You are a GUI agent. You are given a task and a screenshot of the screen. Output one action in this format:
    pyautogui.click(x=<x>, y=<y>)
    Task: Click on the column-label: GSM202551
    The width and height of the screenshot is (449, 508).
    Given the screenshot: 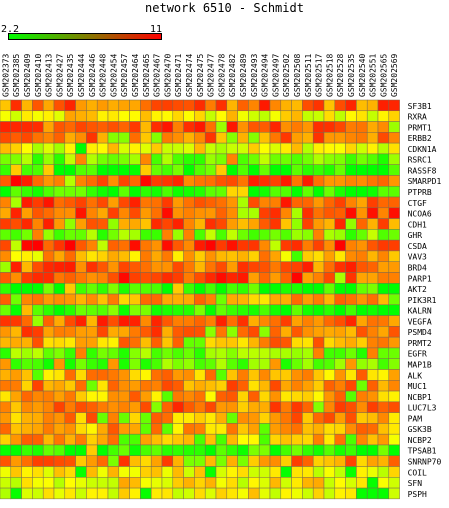 What is the action you would take?
    pyautogui.click(x=373, y=75)
    